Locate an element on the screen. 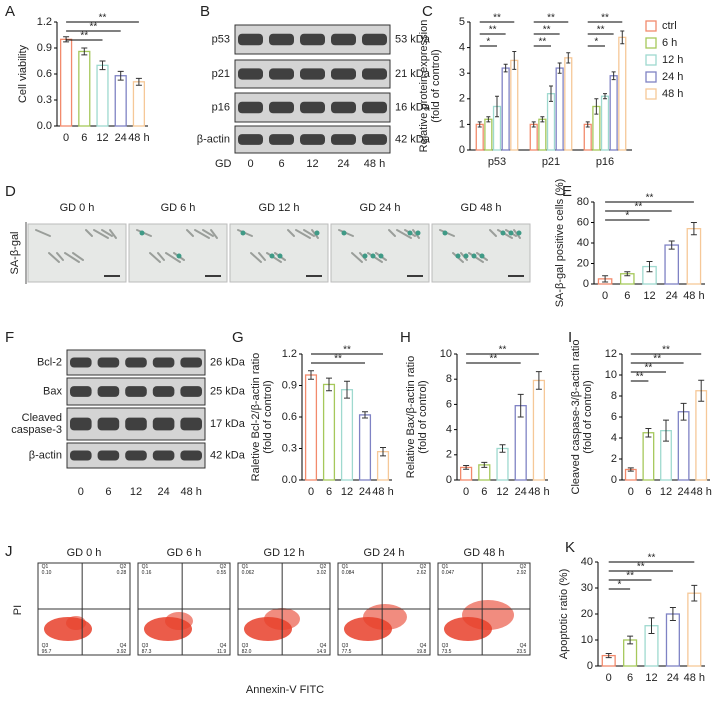 This screenshot has height=713, width=720. quadrant-value: 3.02 is located at coordinates (322, 573).